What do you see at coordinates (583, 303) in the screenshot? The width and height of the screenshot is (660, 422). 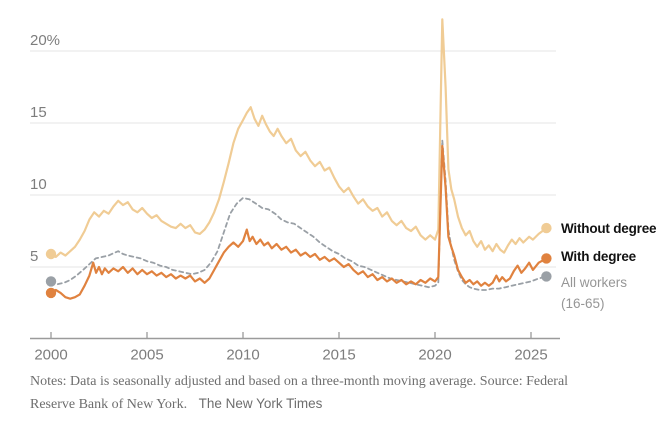 I see `legend-label-all-workers-line2: (16-65)` at bounding box center [583, 303].